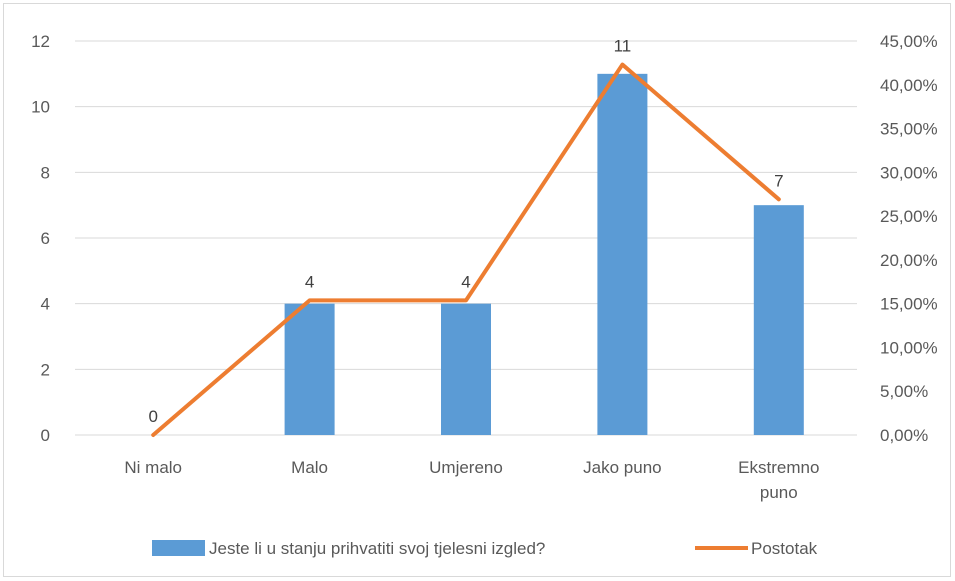 This screenshot has width=955, height=581. Describe the element at coordinates (623, 46) in the screenshot. I see `data-label: 11` at that location.